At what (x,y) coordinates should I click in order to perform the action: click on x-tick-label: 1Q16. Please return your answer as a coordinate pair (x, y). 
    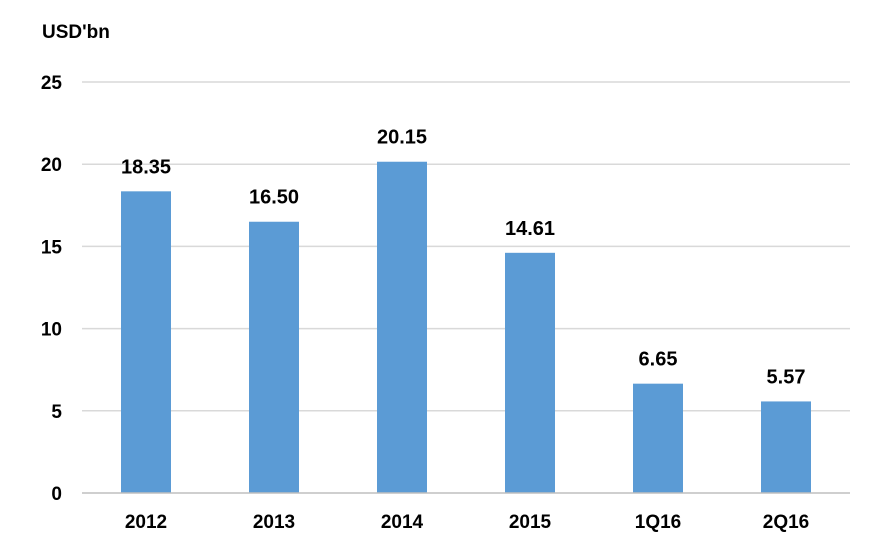
    Looking at the image, I should click on (658, 522).